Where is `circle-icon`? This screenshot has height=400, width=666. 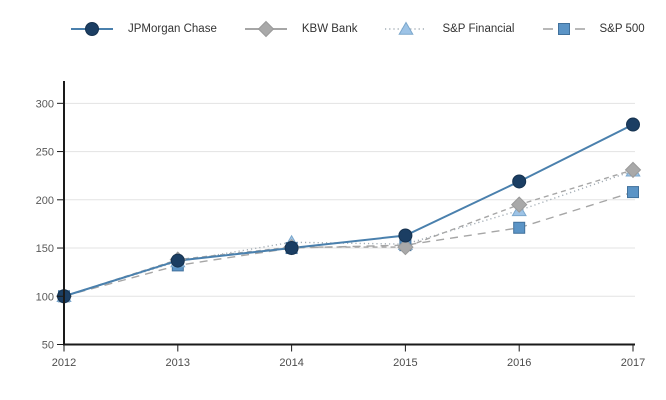
circle-icon is located at coordinates (92, 29).